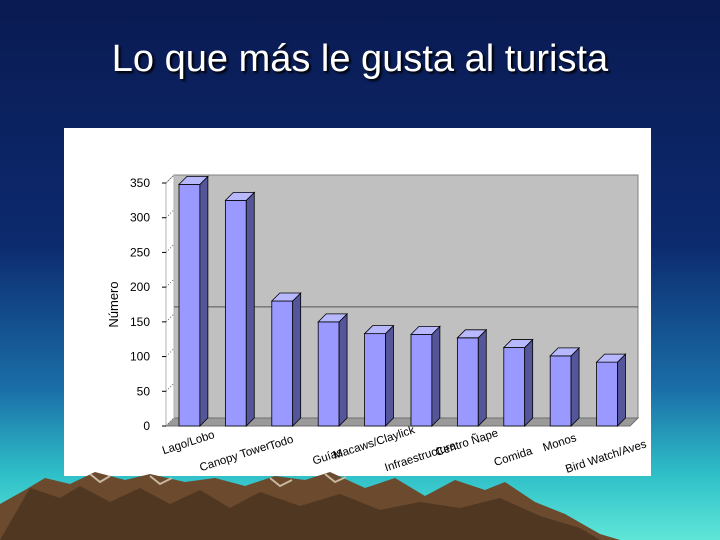  What do you see at coordinates (188, 443) in the screenshot?
I see `x-tick-label: Lago/Lobo` at bounding box center [188, 443].